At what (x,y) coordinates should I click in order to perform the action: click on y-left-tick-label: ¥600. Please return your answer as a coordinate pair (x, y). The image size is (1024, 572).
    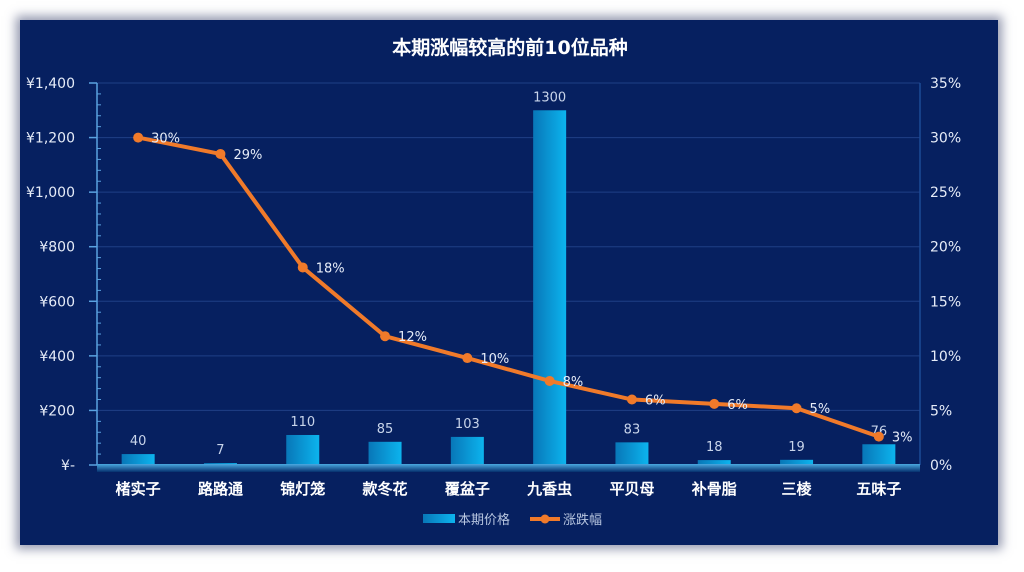
    Looking at the image, I should click on (57, 302).